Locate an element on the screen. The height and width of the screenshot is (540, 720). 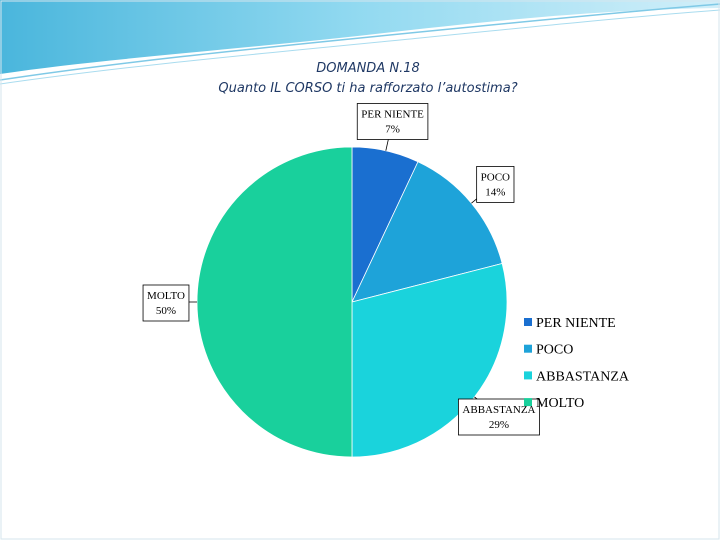
data-label-name: MOLTO is located at coordinates (166, 296).